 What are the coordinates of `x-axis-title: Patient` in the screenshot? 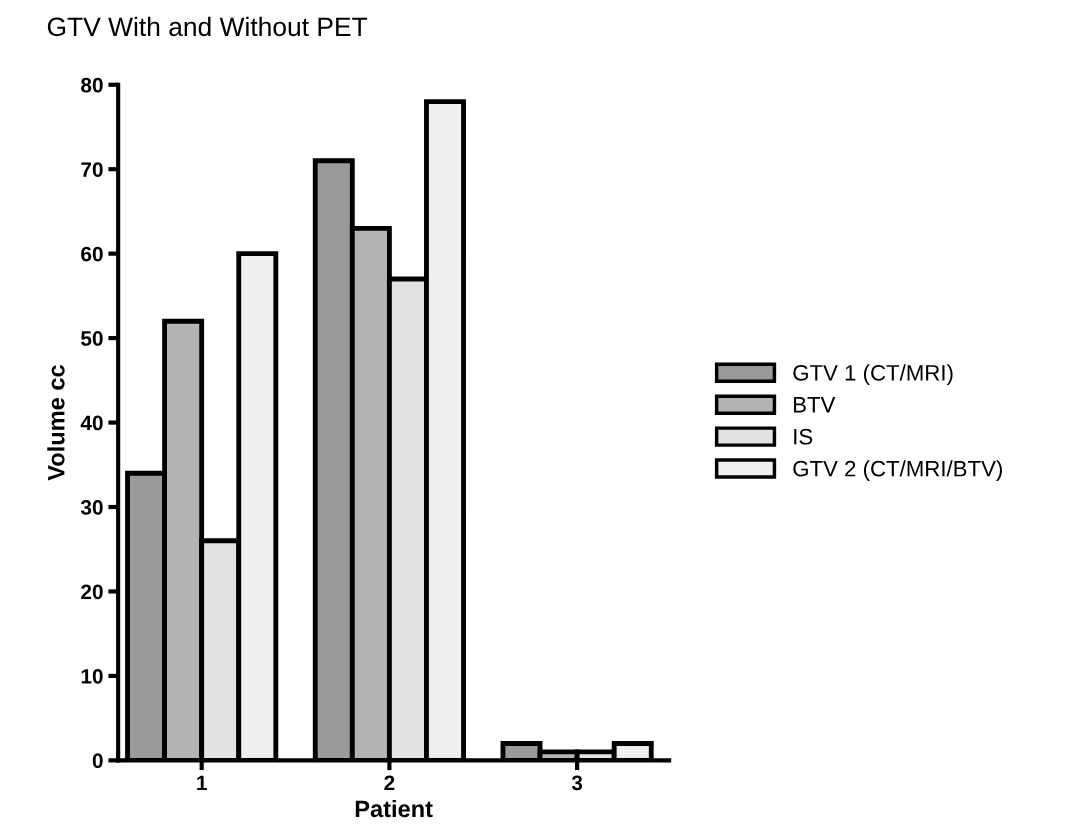 It's located at (394, 808).